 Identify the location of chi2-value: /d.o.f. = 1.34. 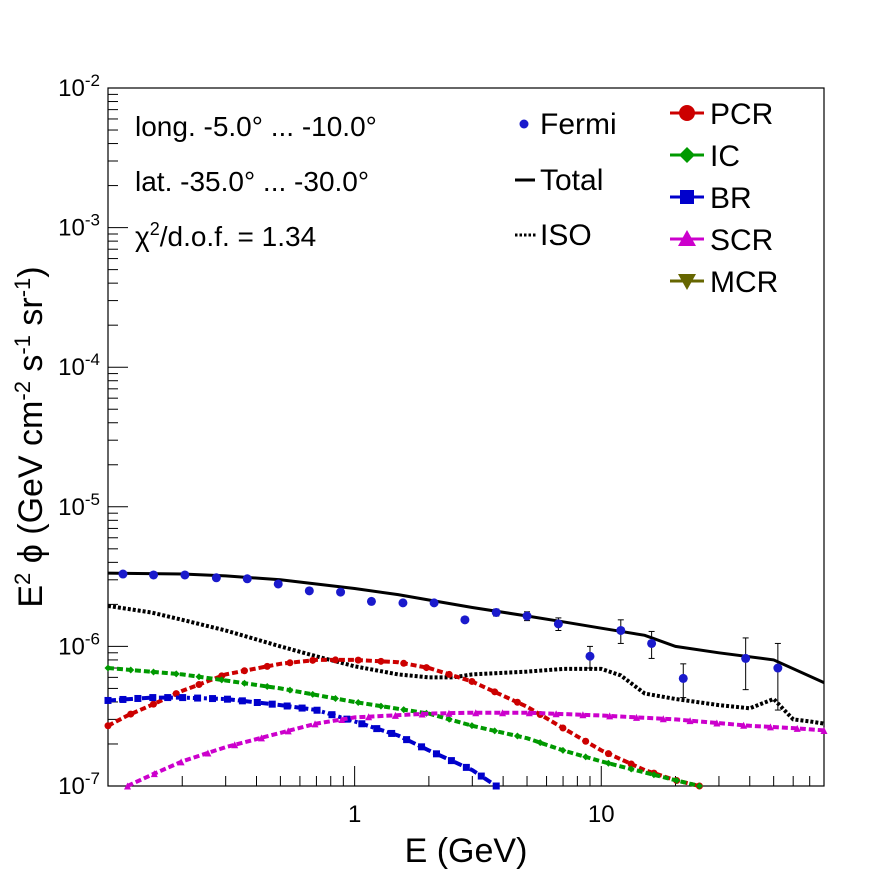
(238, 236).